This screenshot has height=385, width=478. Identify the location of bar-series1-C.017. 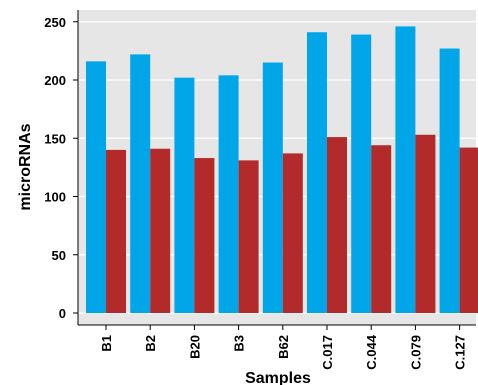
(317, 173).